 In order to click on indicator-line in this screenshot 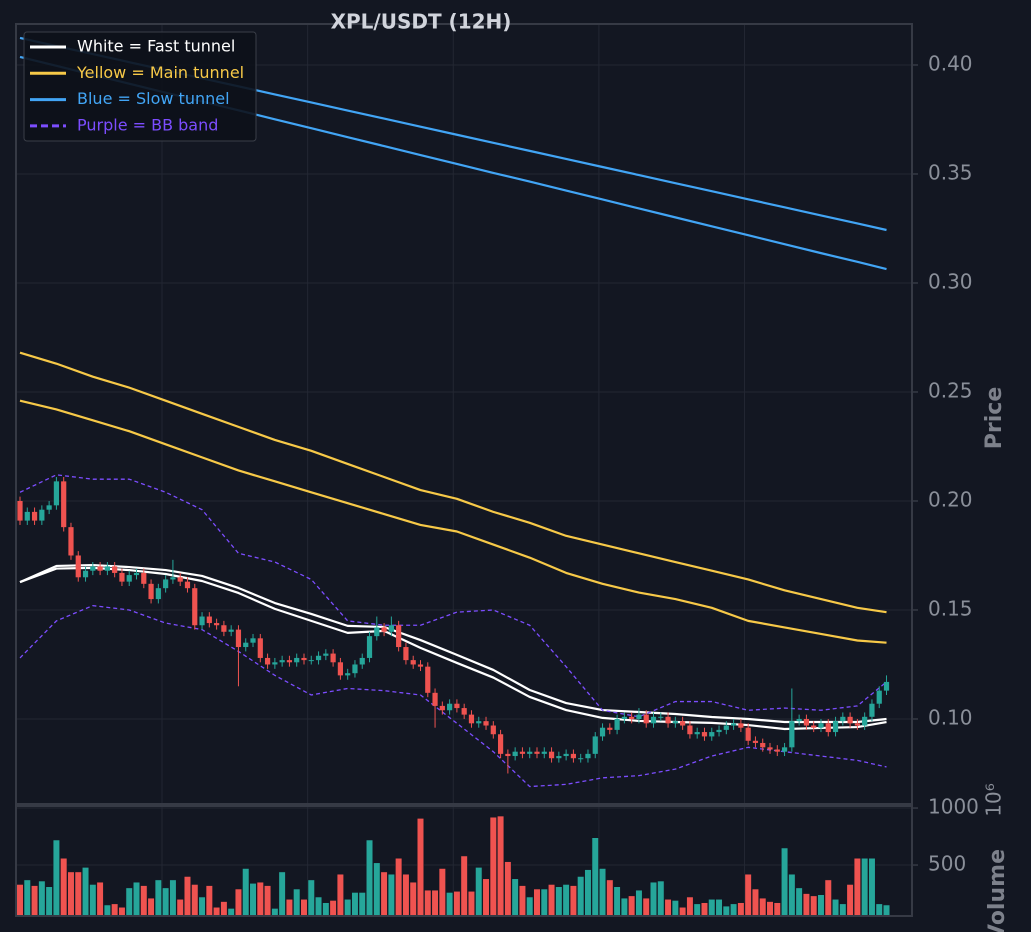, I will do `click(453, 643)`.